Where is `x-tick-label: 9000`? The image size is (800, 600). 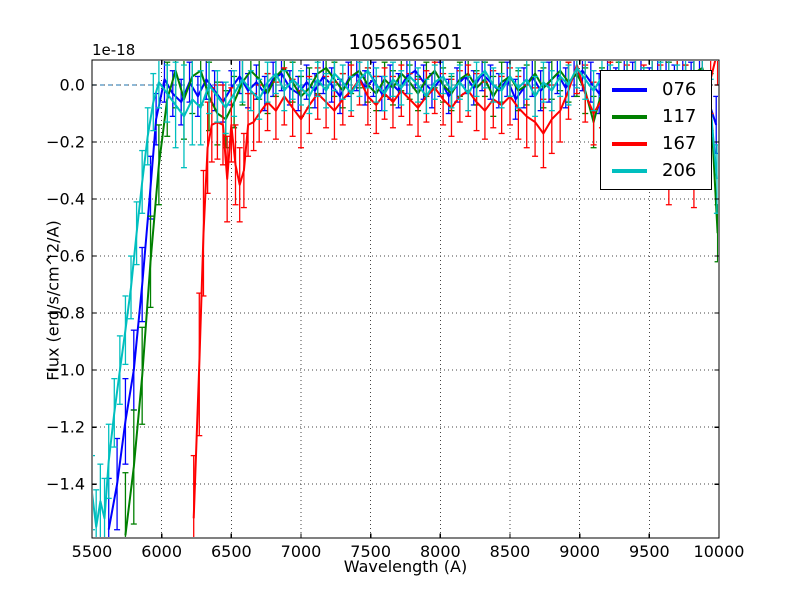 x-tick-label: 9000 is located at coordinates (579, 551).